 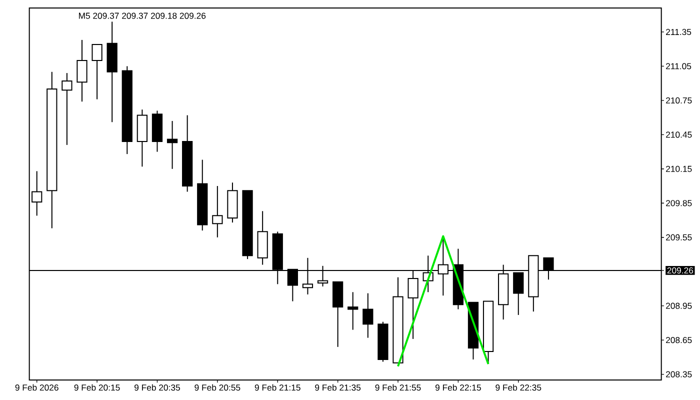 I want to click on y-tick-label: 208.35, so click(x=679, y=374).